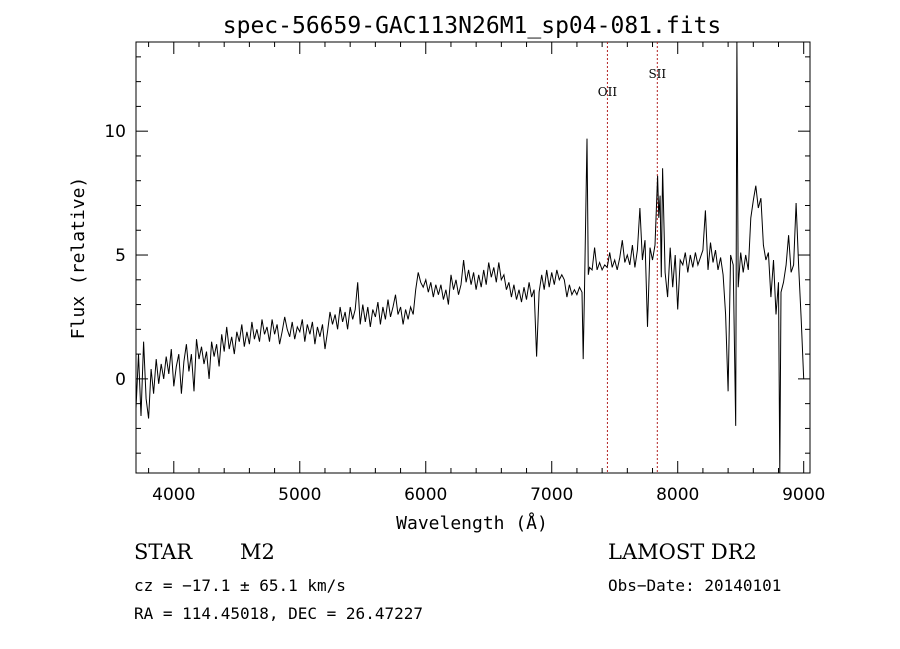 This screenshot has width=900, height=649. I want to click on coordinates-line: RA = 114.45018, DEC = 26.47227, so click(278, 613).